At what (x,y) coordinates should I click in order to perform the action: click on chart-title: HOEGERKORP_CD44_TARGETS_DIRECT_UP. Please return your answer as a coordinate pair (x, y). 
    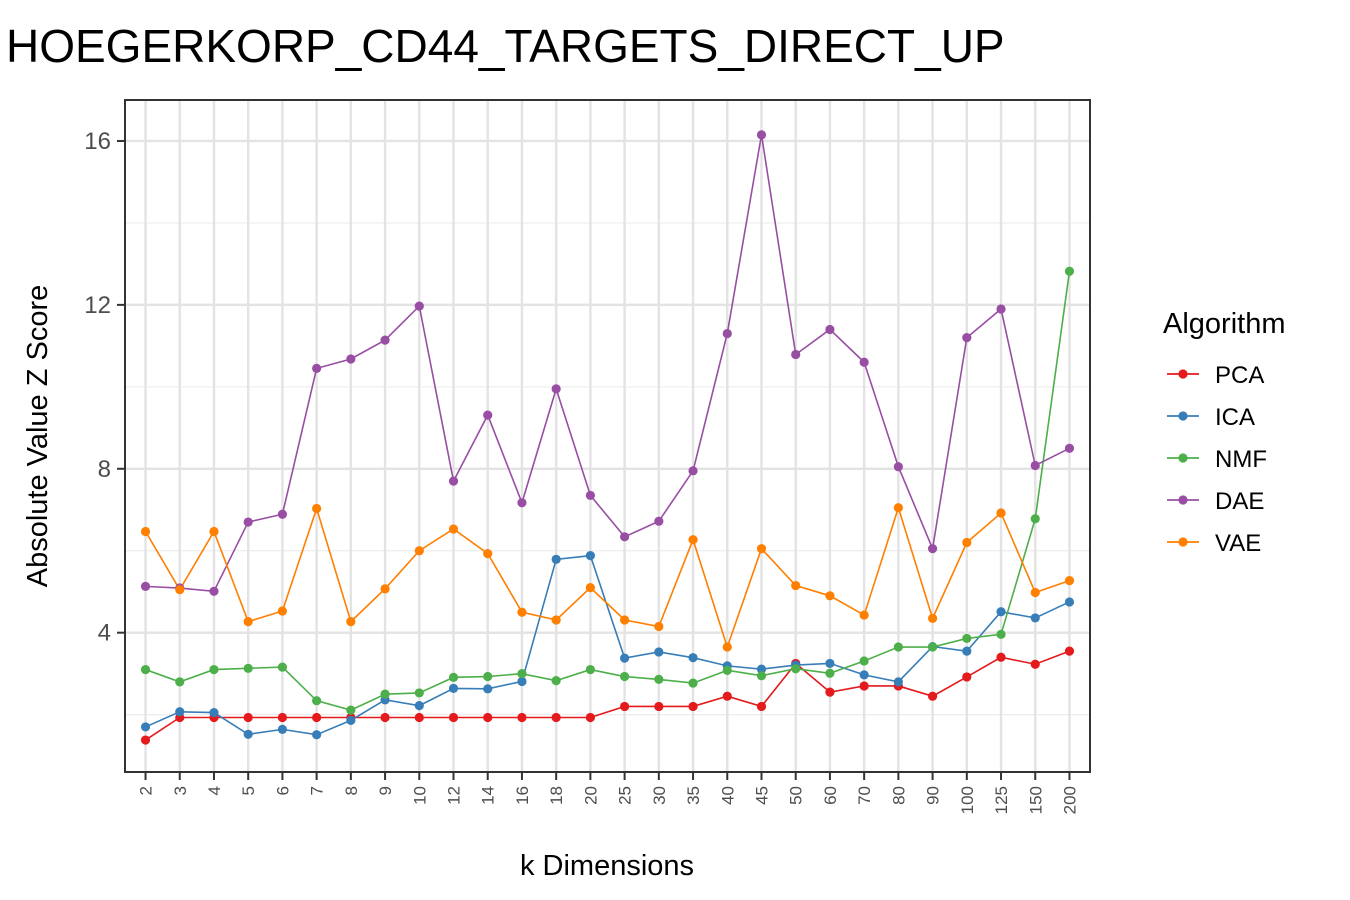
    Looking at the image, I should click on (505, 46).